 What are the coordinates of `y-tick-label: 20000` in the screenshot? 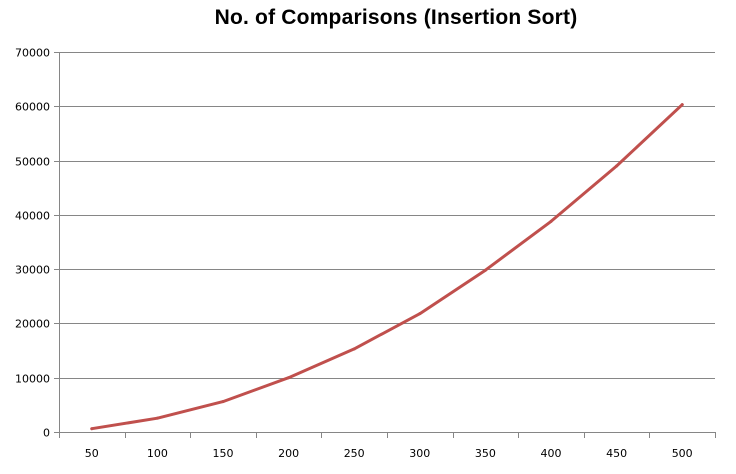 It's located at (32, 324).